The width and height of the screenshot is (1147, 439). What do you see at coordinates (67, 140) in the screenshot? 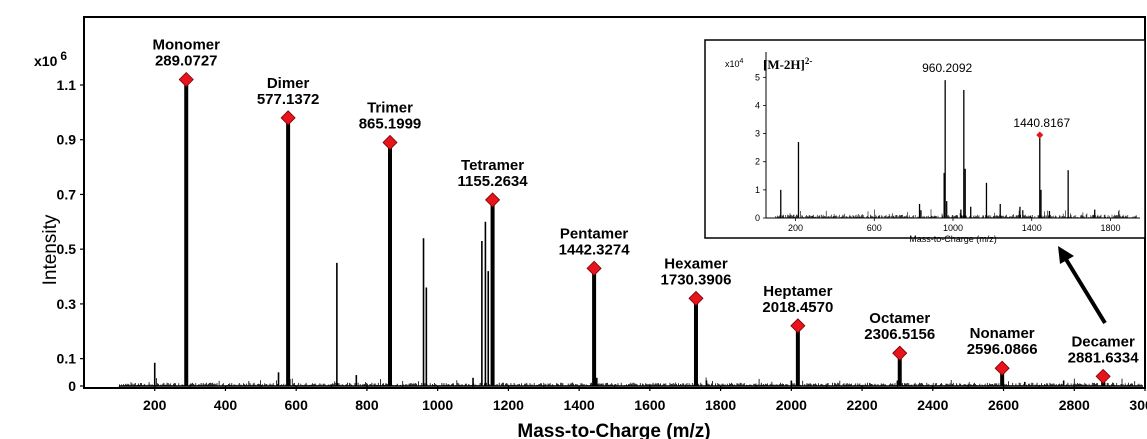
I see `y-tick-label: 0.9` at bounding box center [67, 140].